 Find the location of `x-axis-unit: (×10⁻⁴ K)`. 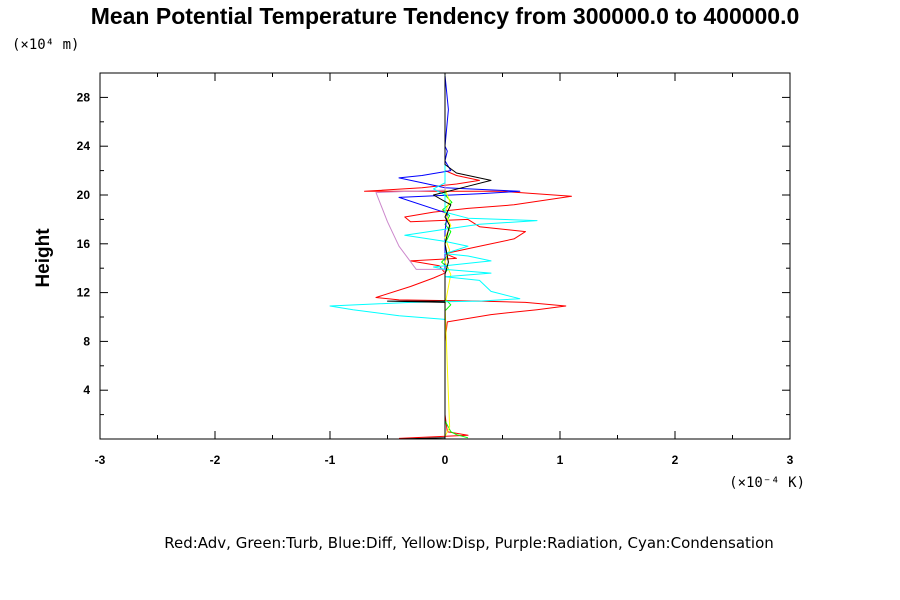

x-axis-unit: (×10⁻⁴ K) is located at coordinates (767, 483).